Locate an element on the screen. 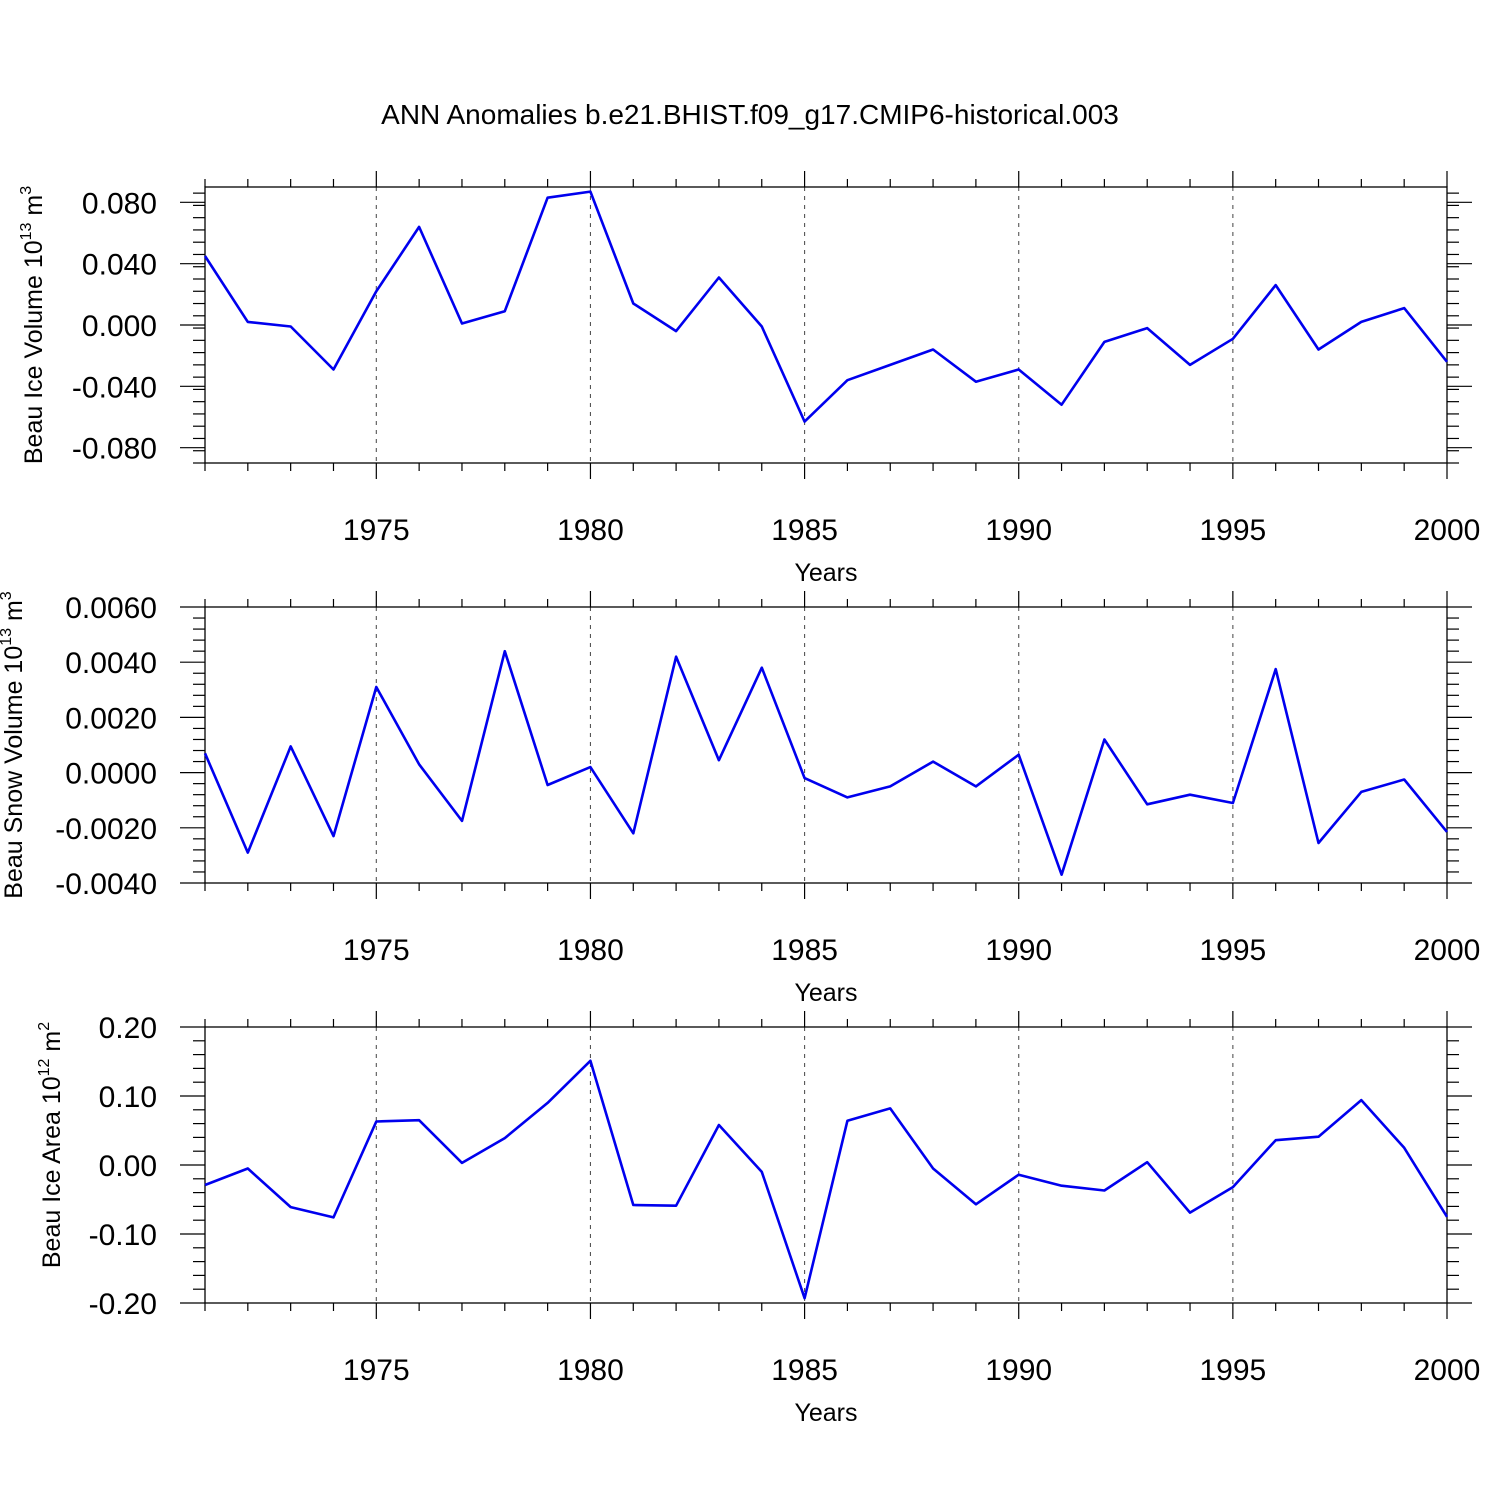 Image resolution: width=1500 pixels, height=1500 pixels. y-tick-label: 0.040 is located at coordinates (119, 265).